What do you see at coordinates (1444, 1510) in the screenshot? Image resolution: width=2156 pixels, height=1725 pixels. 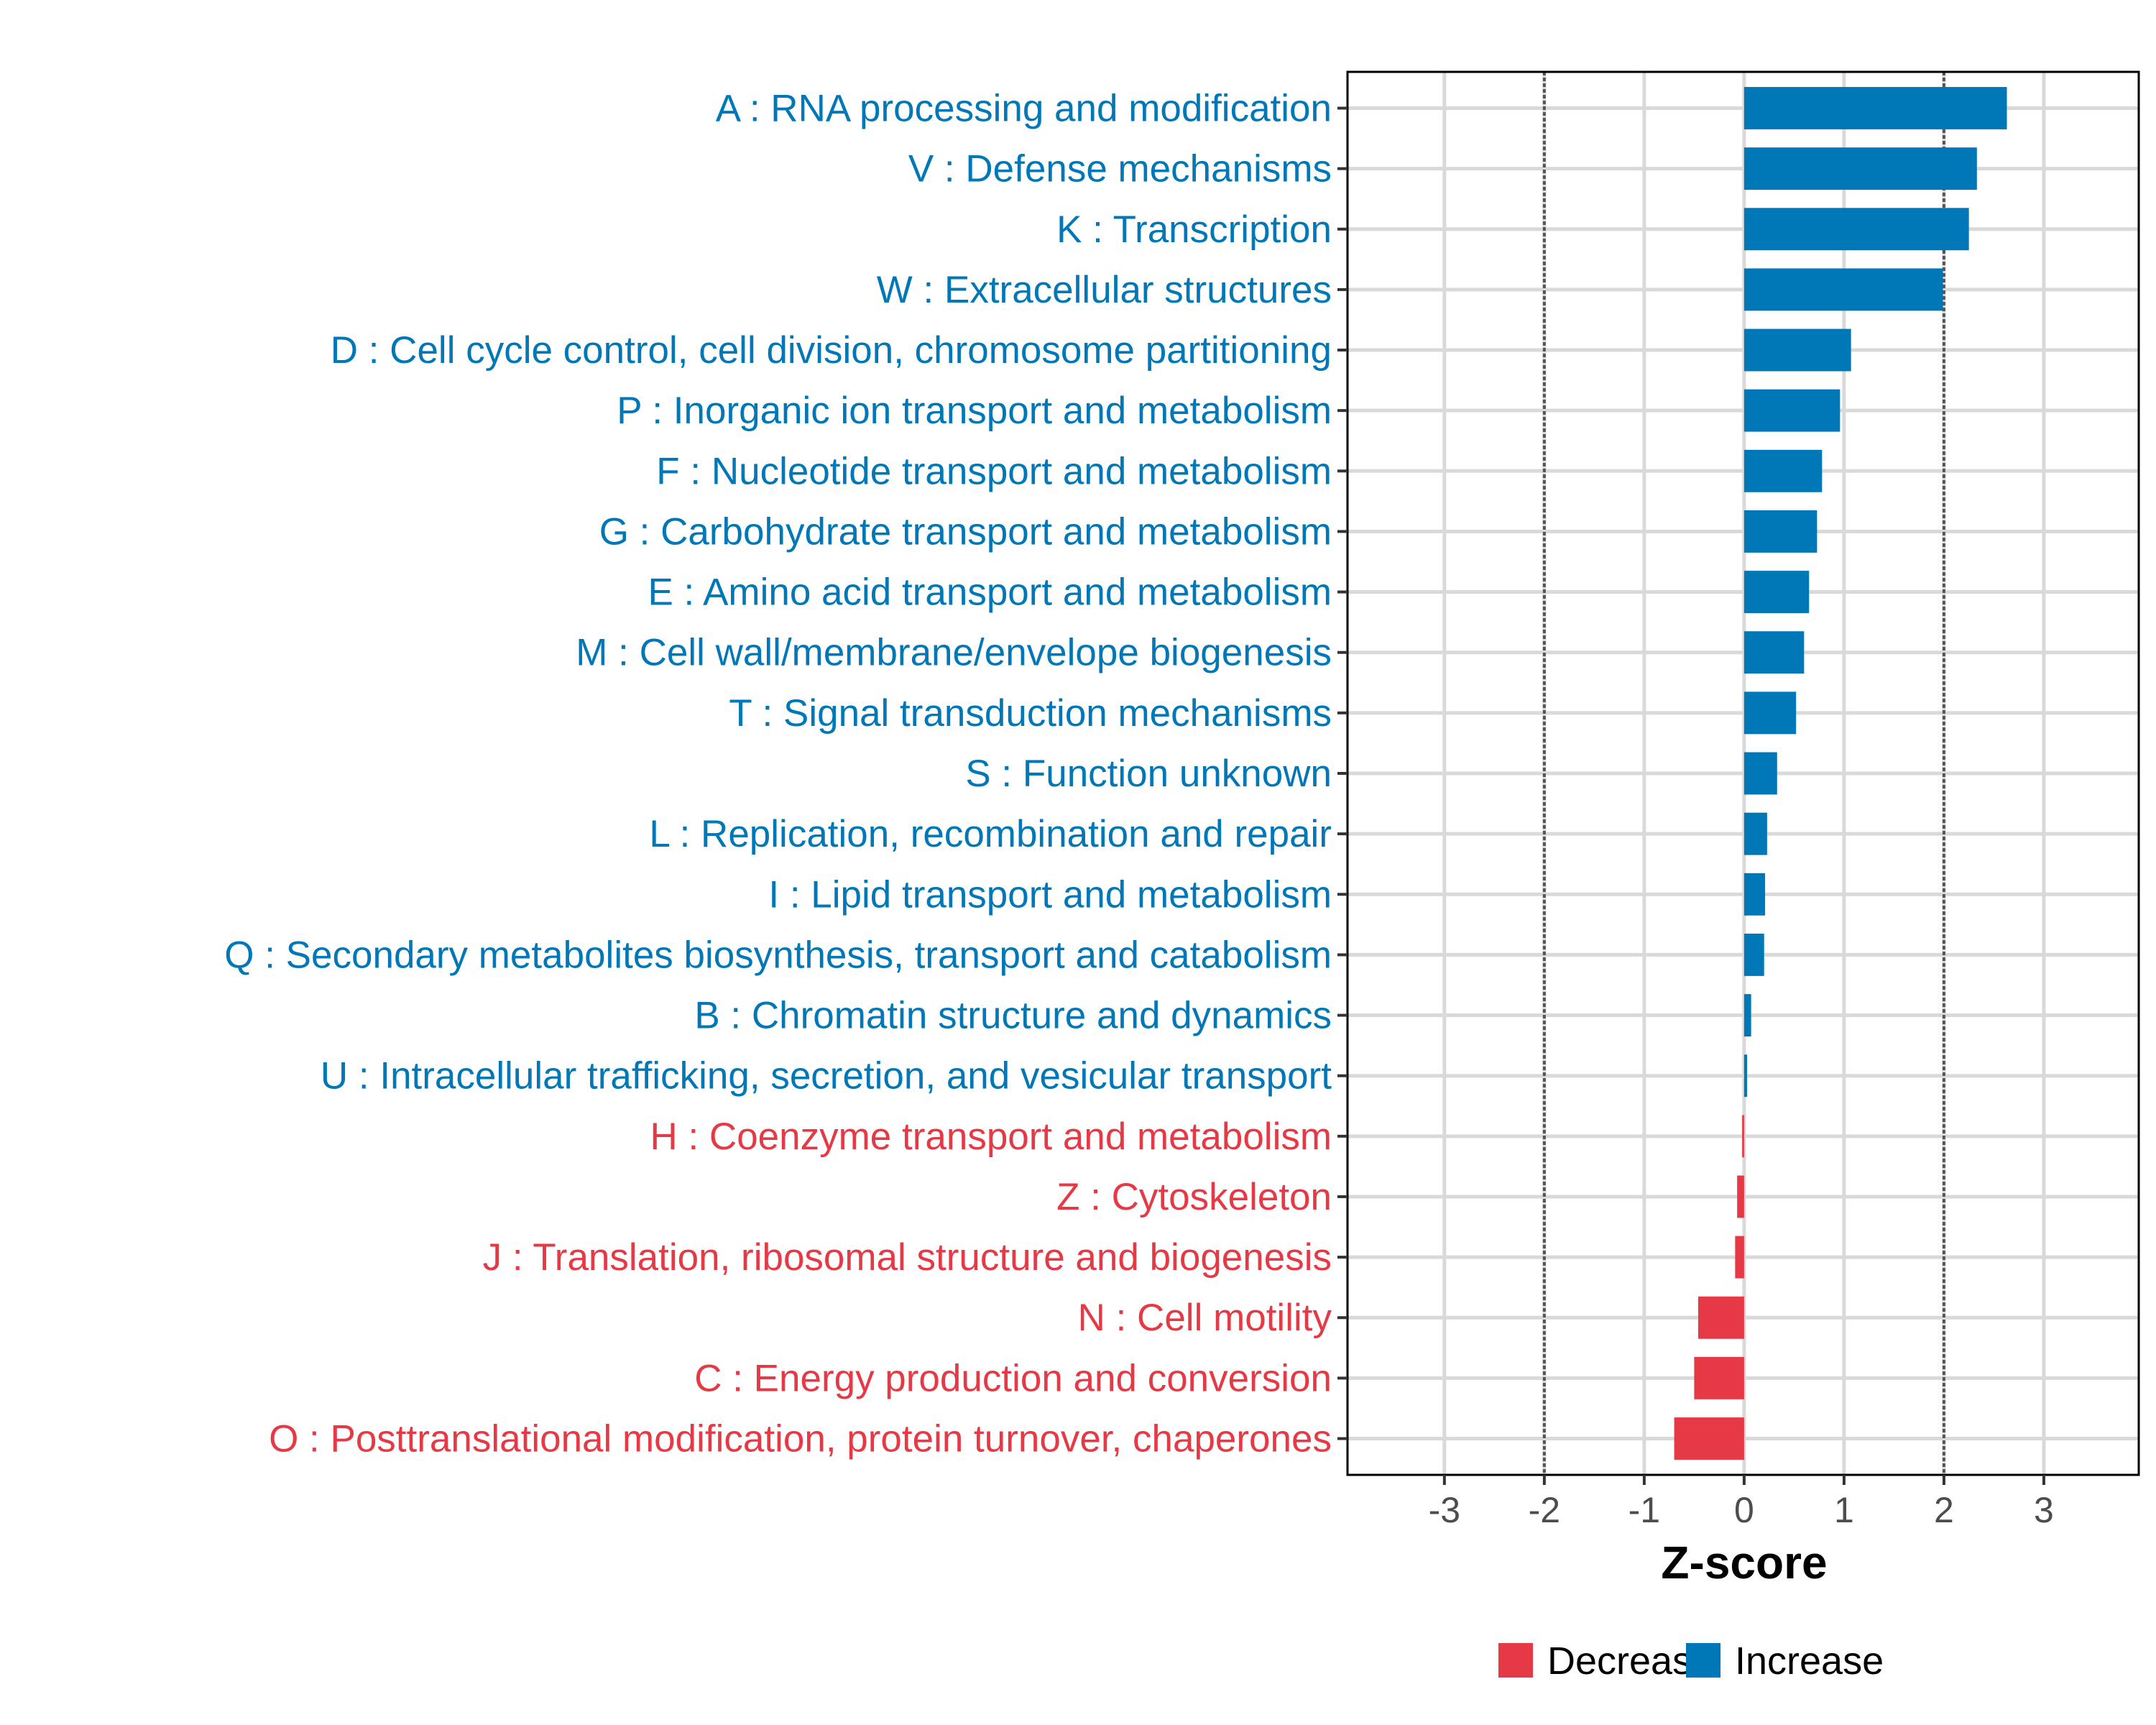 I see `x-tick-label: -3` at bounding box center [1444, 1510].